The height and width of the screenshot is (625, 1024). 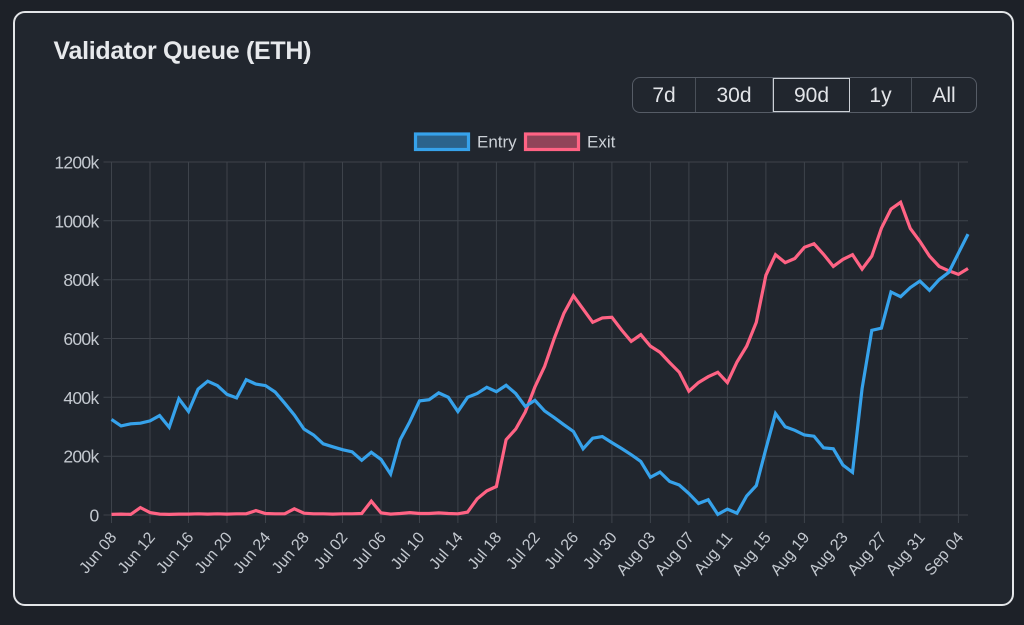 What do you see at coordinates (752, 554) in the screenshot?
I see `svg-text: Aug 15` at bounding box center [752, 554].